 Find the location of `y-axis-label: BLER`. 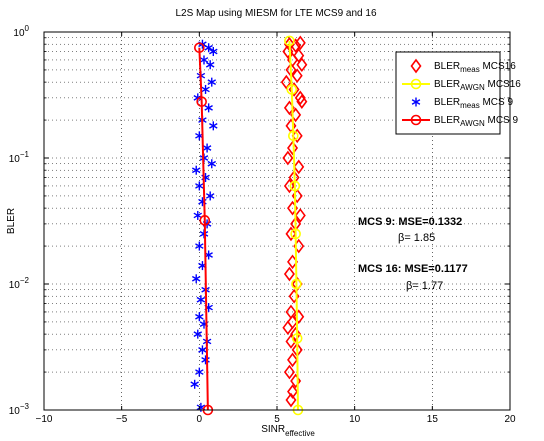

y-axis-label: BLER is located at coordinates (11, 221).